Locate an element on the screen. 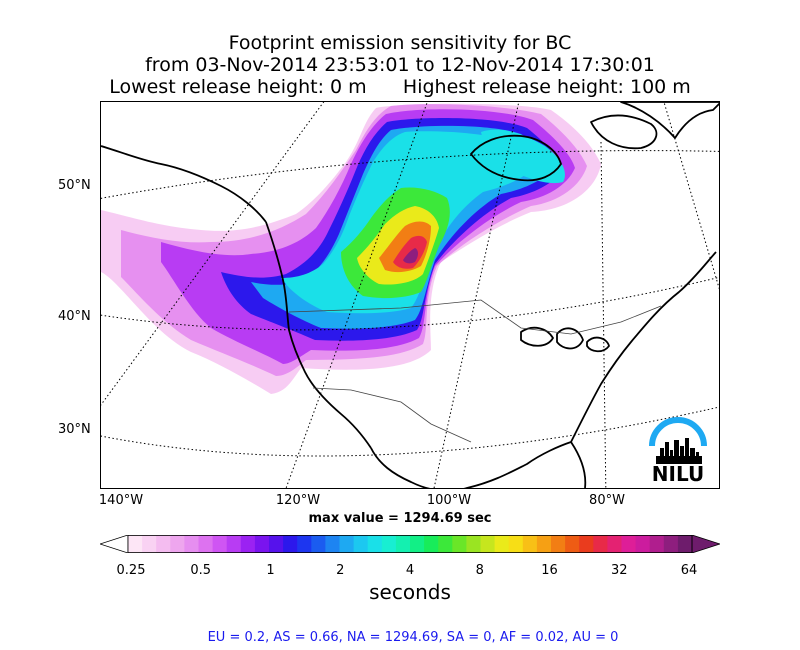 This screenshot has height=650, width=800. colorbar-tick-label: 0.25 is located at coordinates (131, 570).